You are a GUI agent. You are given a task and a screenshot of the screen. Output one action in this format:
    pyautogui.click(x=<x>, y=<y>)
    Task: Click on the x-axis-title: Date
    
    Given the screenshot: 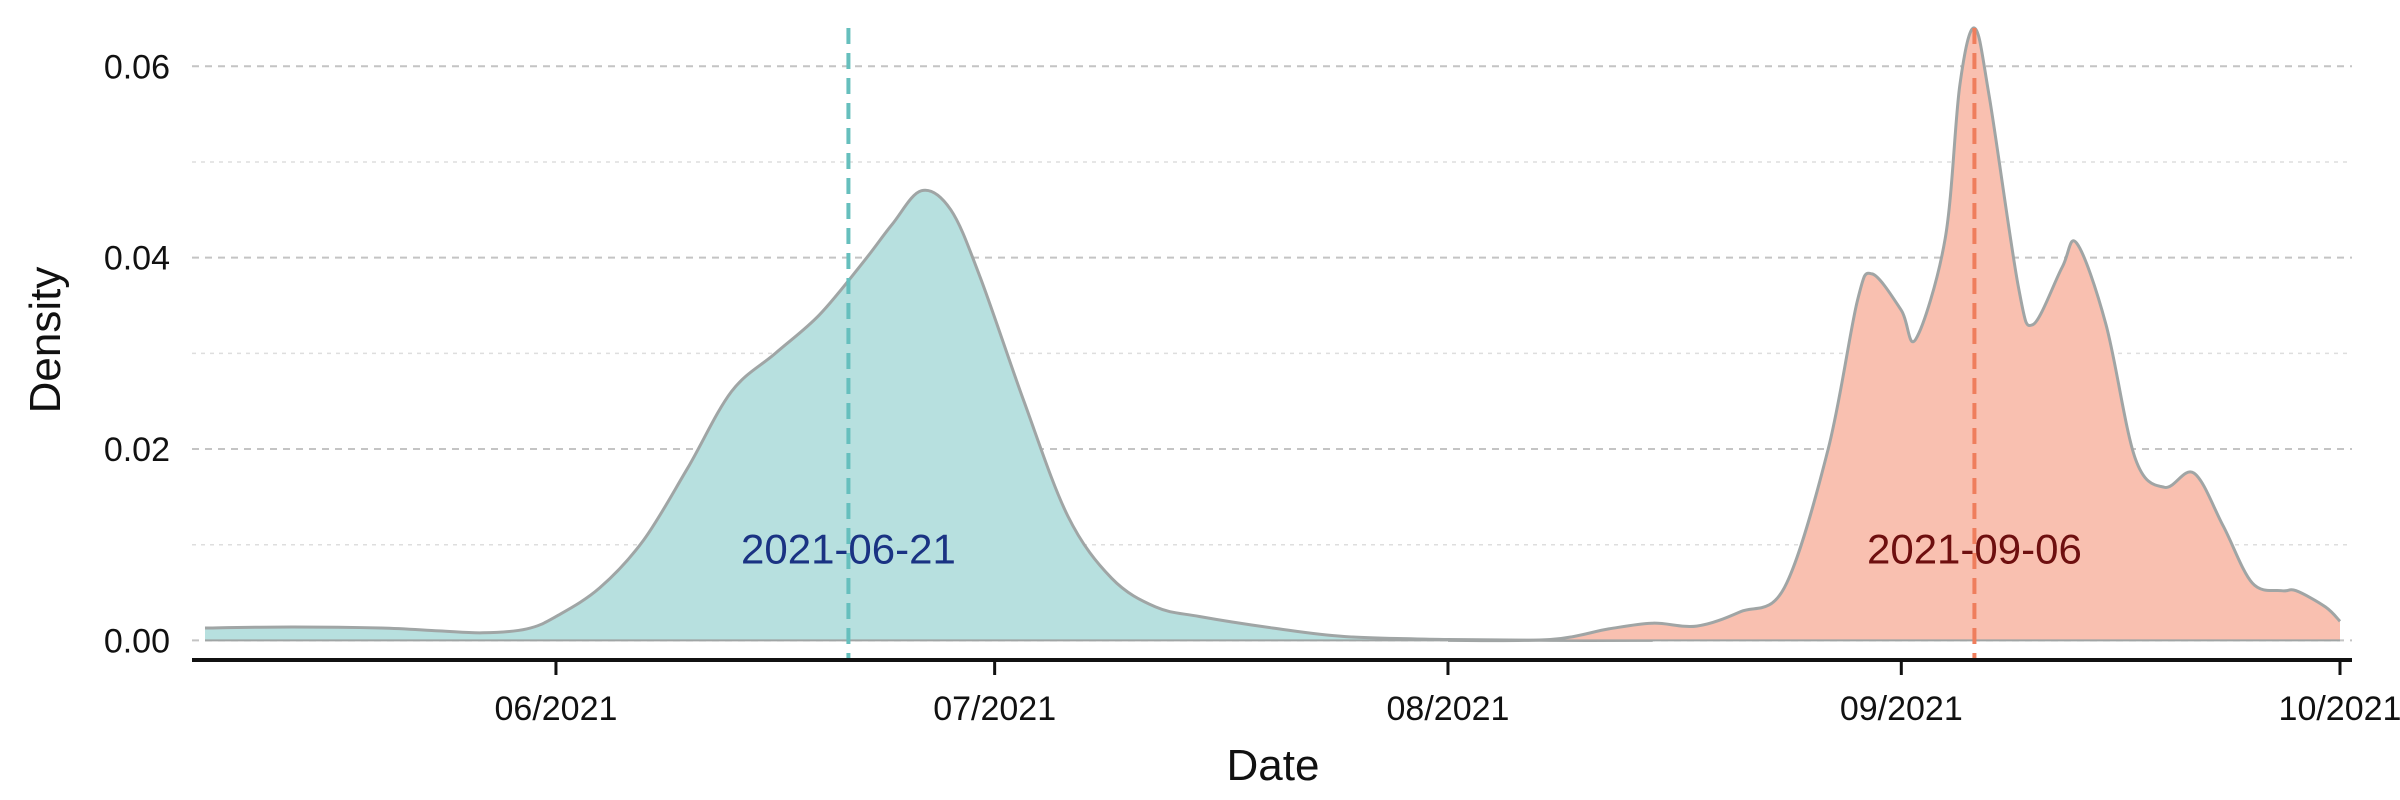 What is the action you would take?
    pyautogui.click(x=1273, y=765)
    